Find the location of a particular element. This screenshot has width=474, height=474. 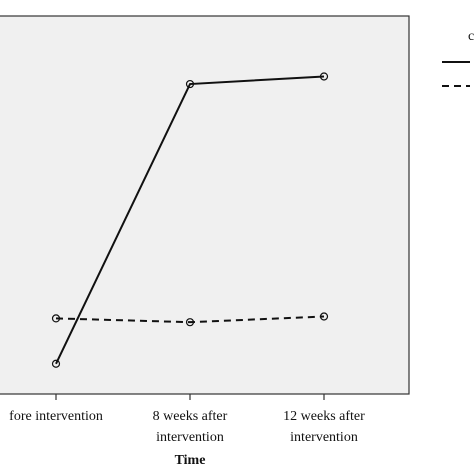

x-tick-label-3-line-2: intervention is located at coordinates (324, 437).